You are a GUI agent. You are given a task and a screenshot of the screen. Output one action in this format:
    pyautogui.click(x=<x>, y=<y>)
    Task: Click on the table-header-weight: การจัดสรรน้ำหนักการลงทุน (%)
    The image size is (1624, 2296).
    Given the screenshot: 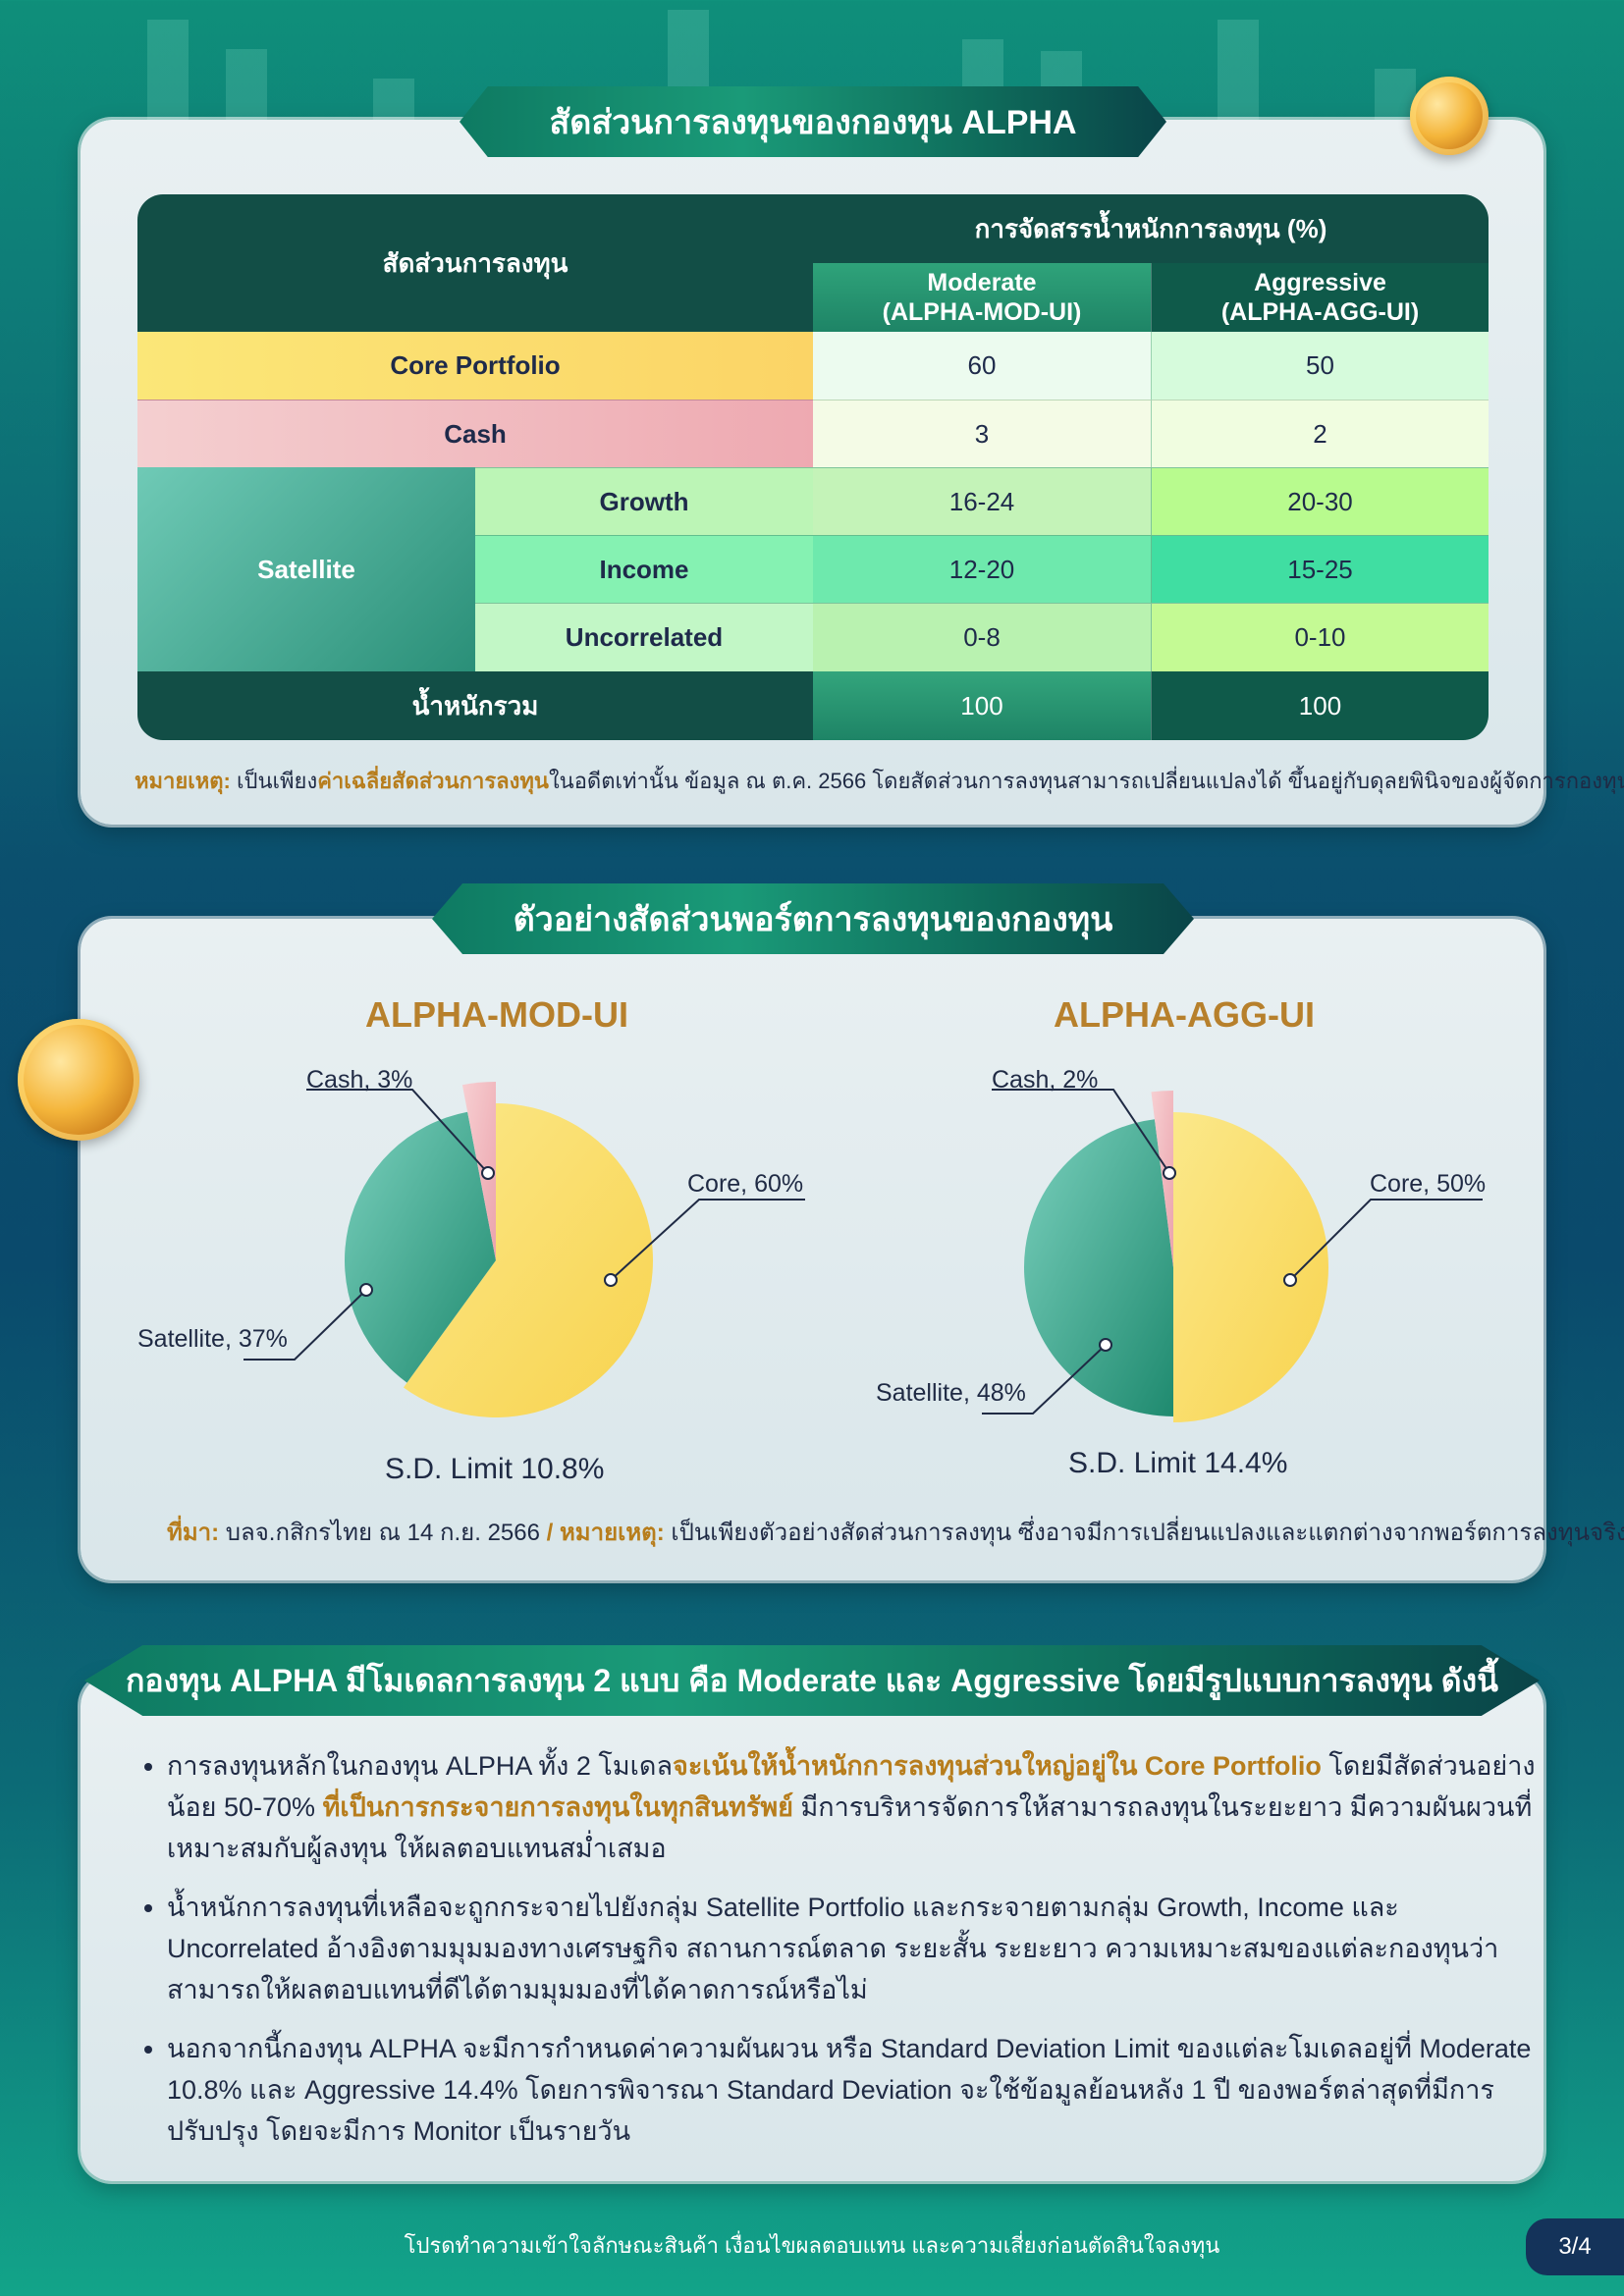 What is the action you would take?
    pyautogui.click(x=1151, y=228)
    